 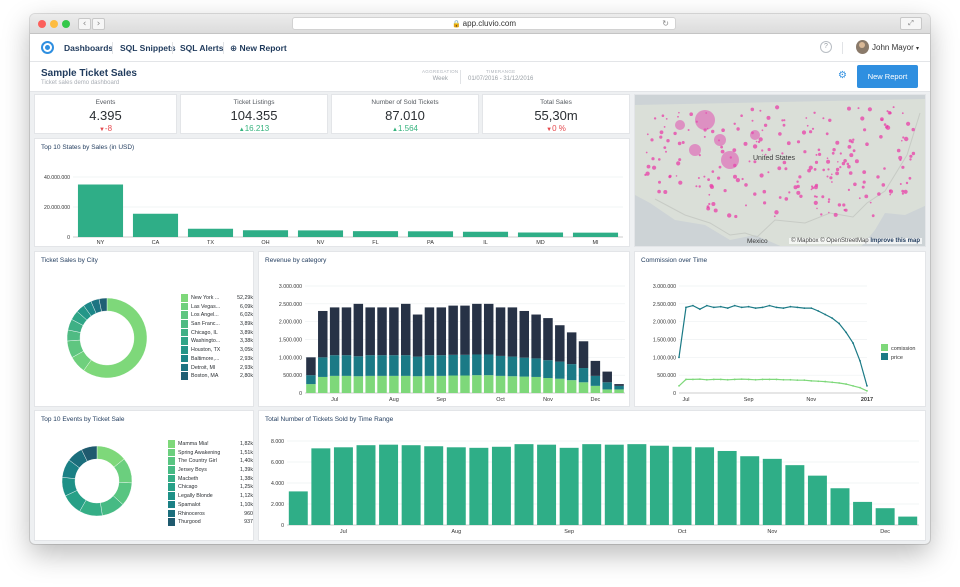 I want to click on legend-item: Baltimore,... 2,93k, so click(x=217, y=359).